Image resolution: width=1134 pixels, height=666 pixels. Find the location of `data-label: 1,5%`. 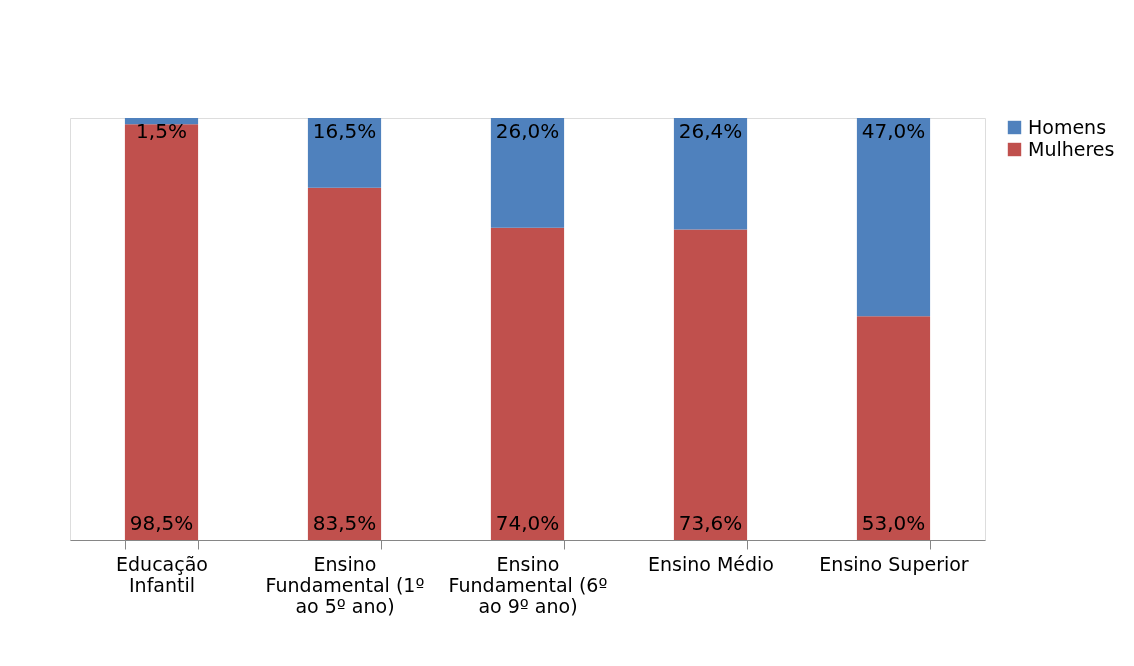

data-label: 1,5% is located at coordinates (161, 131).